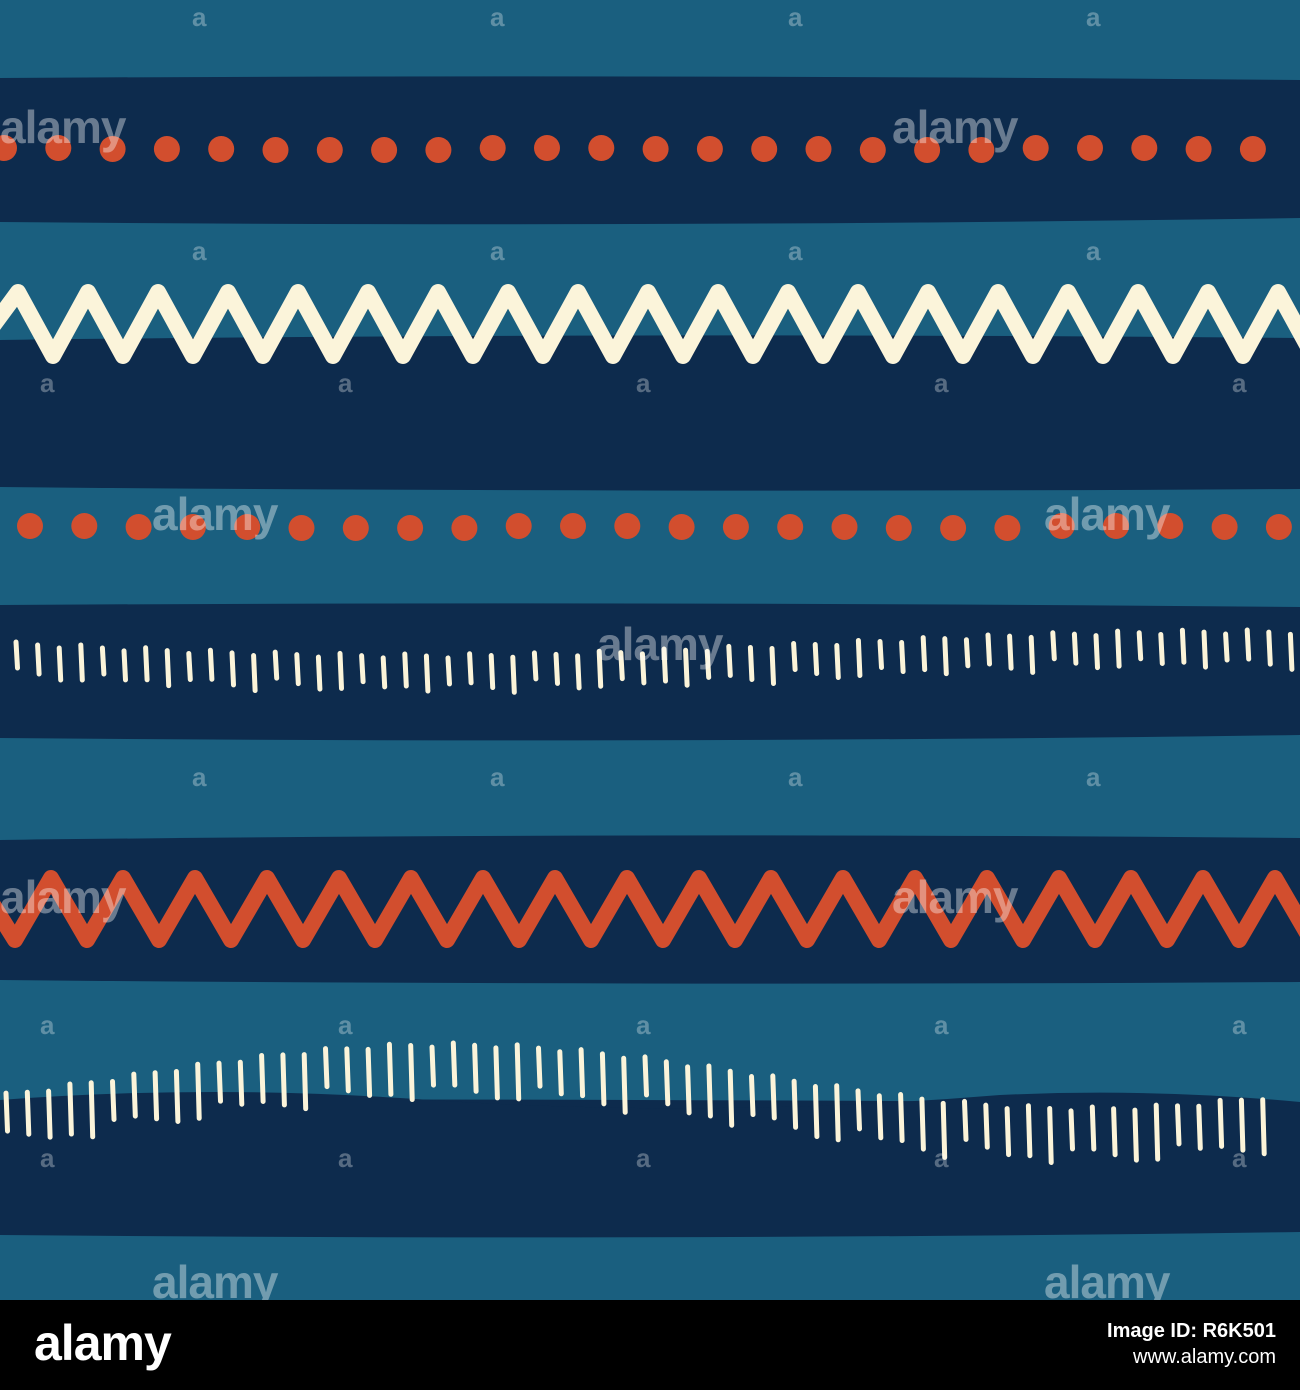 This screenshot has height=1390, width=1300. What do you see at coordinates (650, 909) in the screenshot?
I see `orange-zigzag-line` at bounding box center [650, 909].